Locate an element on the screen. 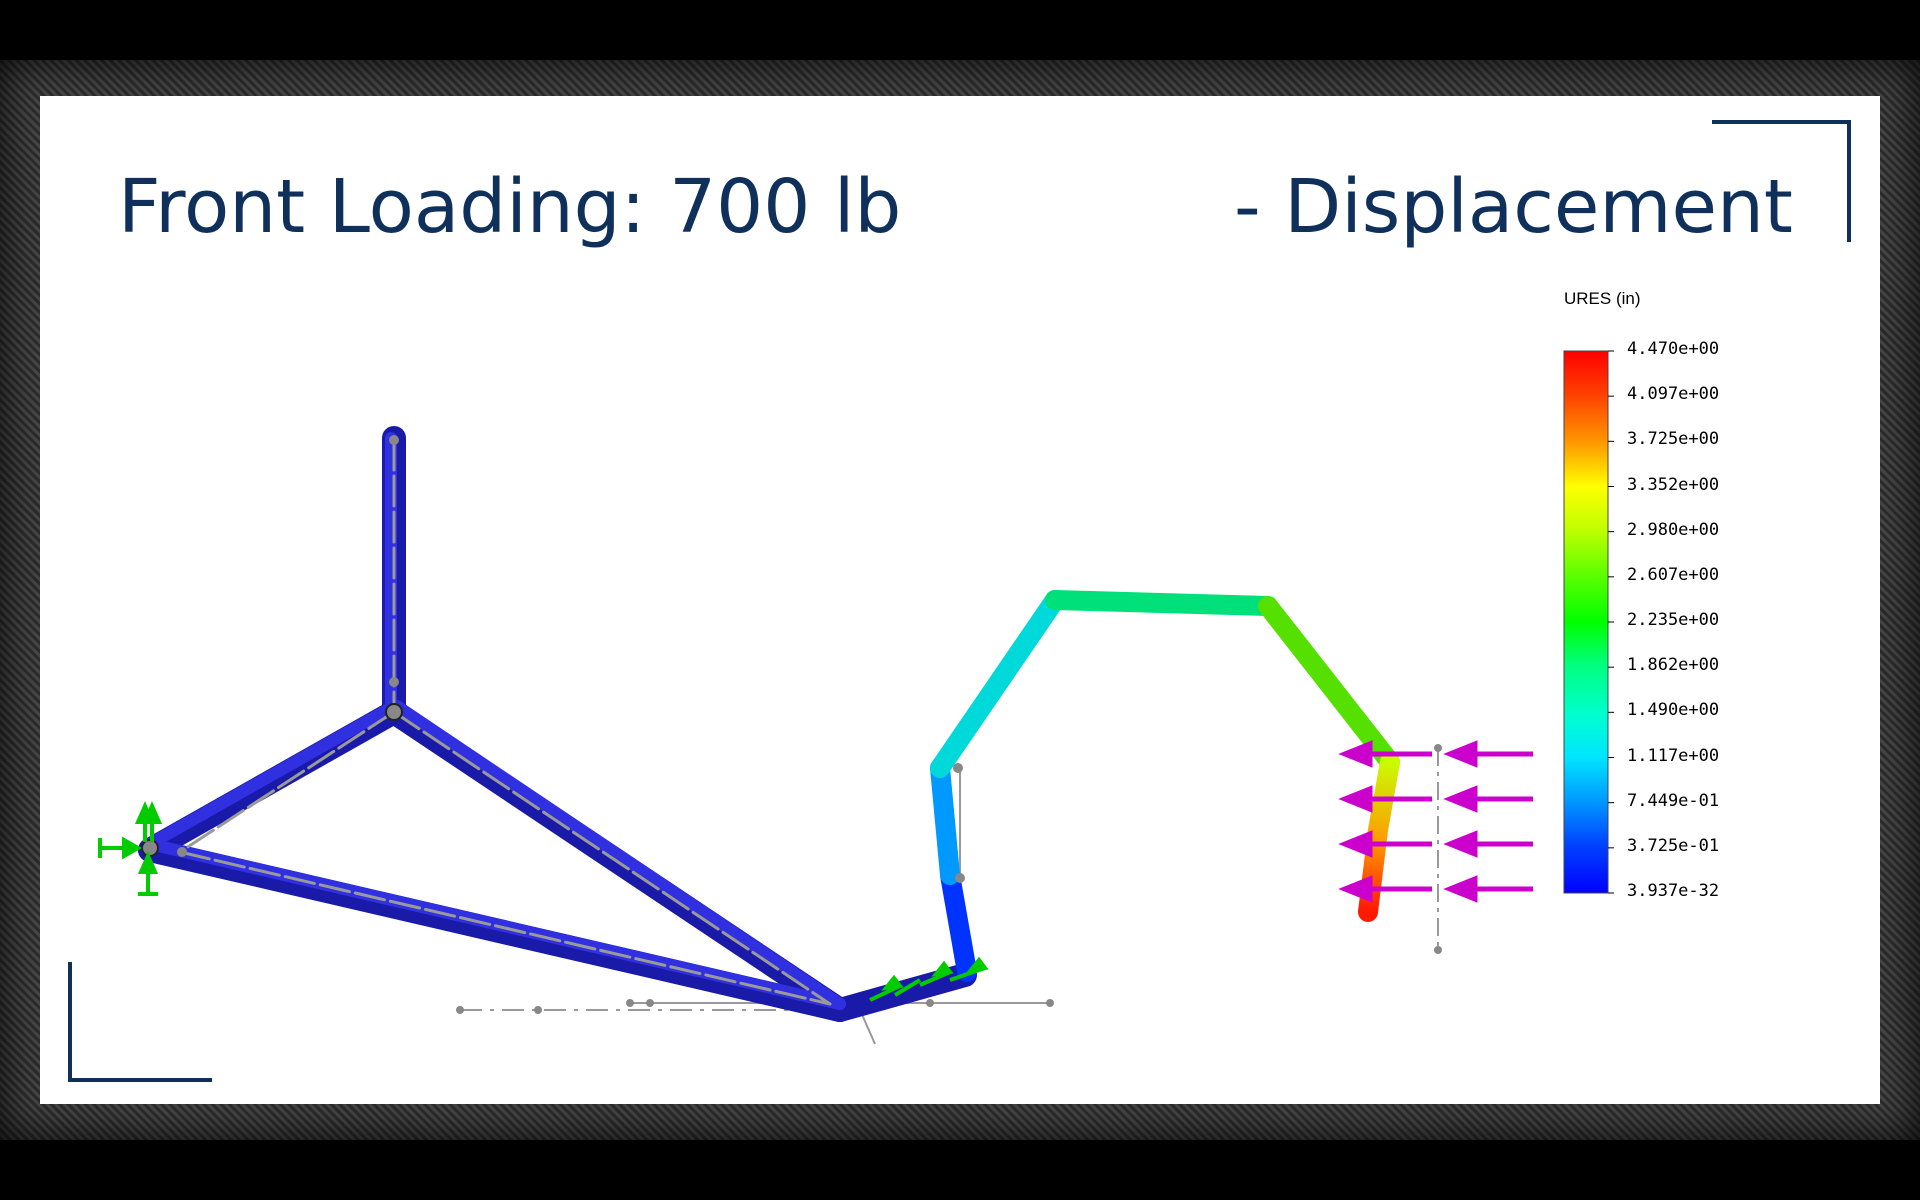 Image resolution: width=1920 pixels, height=1200 pixels. legend-tick-label: 3.937e-32 is located at coordinates (1673, 891).